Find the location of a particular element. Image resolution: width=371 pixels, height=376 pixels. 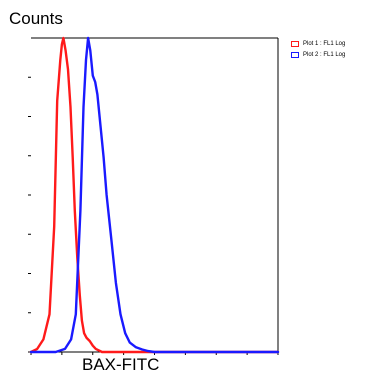

legend: Plot 1 : FL1 Log Plot 2 : FL1 Log is located at coordinates (318, 50).